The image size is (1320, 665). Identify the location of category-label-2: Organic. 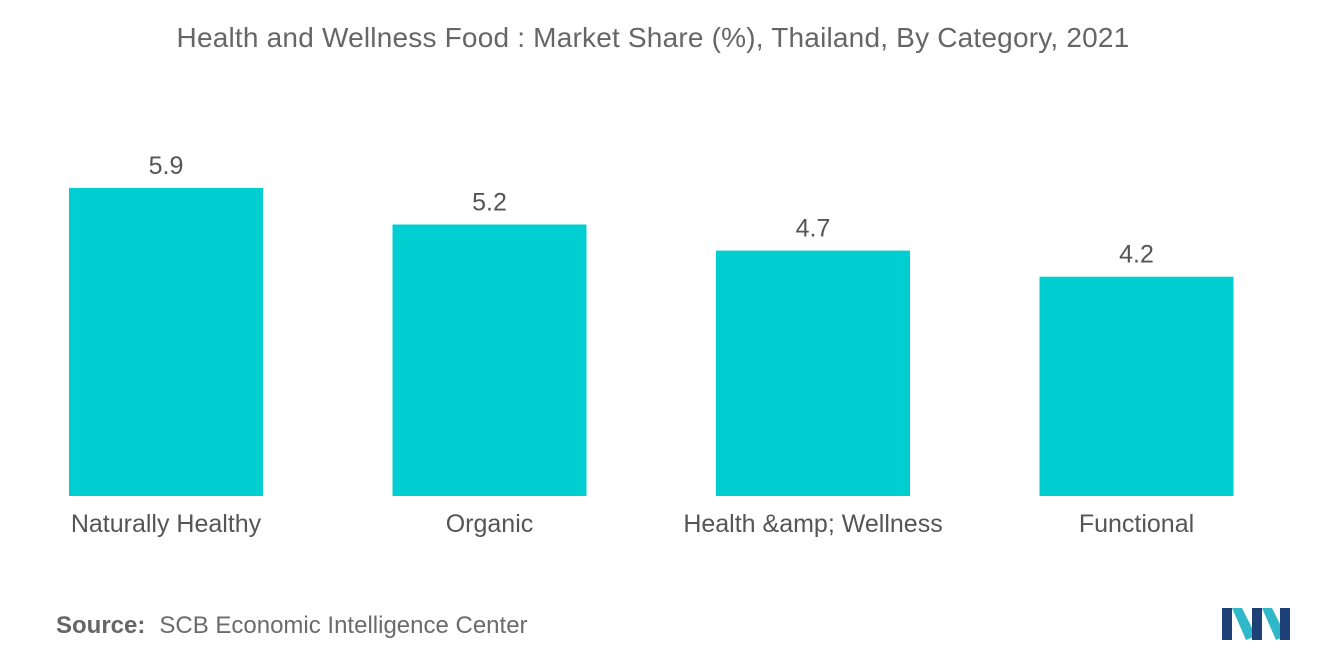
(490, 524).